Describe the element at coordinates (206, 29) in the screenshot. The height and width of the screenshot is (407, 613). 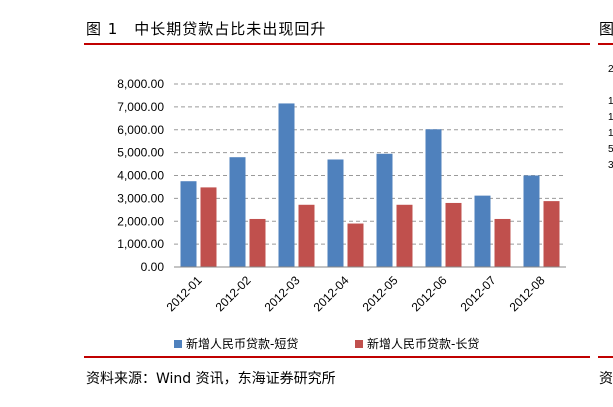
I see `figure-title: 图 1 中长期贷款占比未出现回升` at that location.